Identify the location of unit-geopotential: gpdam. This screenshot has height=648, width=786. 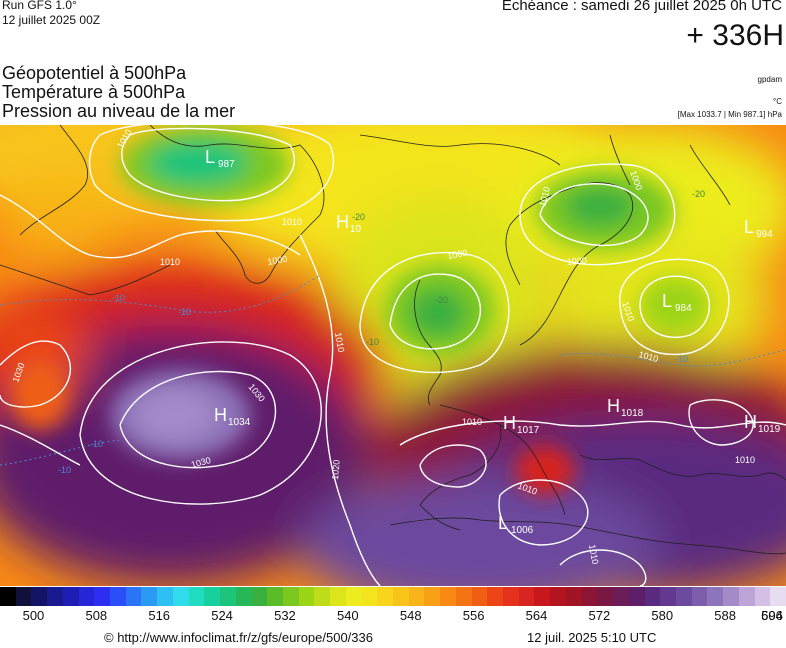
(769, 79).